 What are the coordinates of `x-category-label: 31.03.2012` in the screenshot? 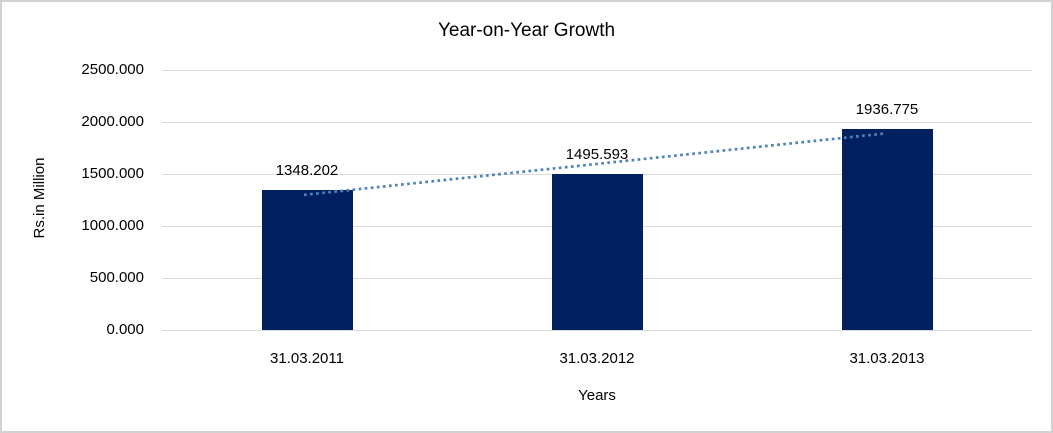 It's located at (597, 358).